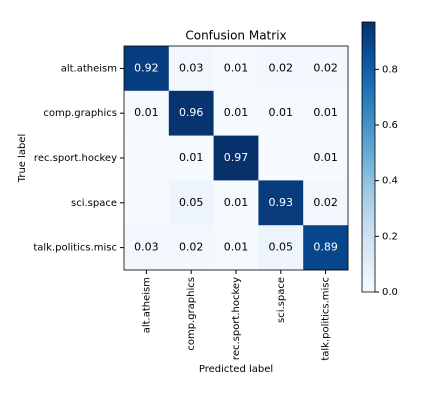  Describe the element at coordinates (390, 236) in the screenshot. I see `colorbar-tick-label: 0.2` at that location.